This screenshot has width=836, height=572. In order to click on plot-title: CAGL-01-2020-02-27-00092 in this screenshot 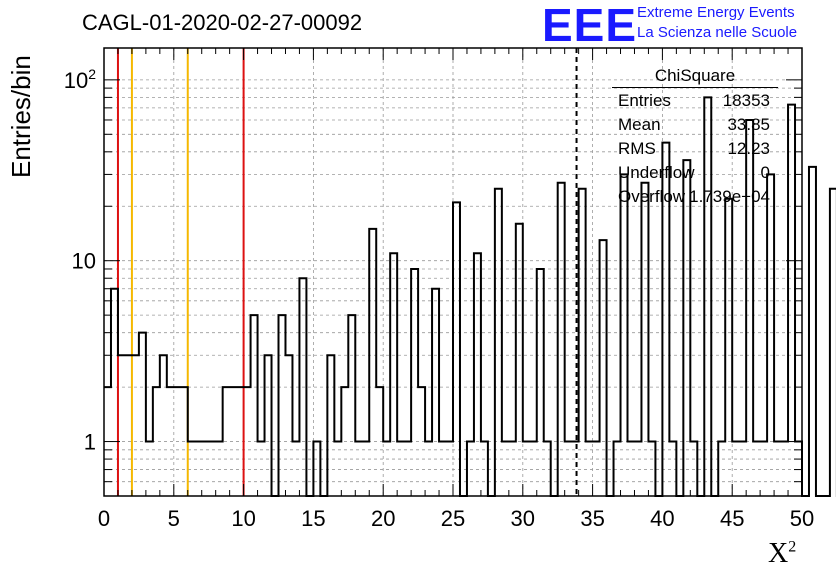, I will do `click(222, 22)`.